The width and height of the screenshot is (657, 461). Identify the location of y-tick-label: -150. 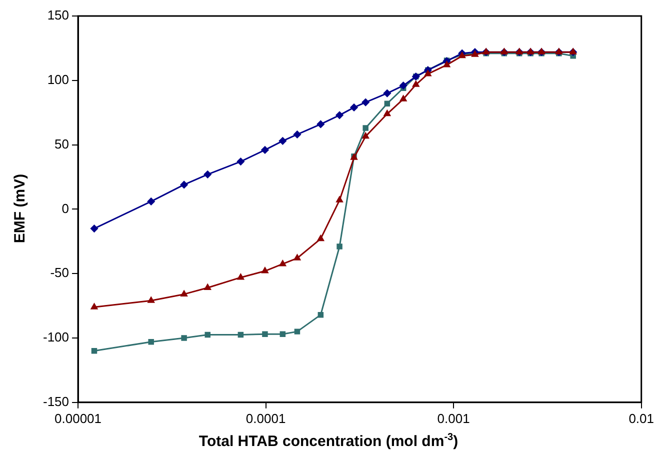
(56, 401).